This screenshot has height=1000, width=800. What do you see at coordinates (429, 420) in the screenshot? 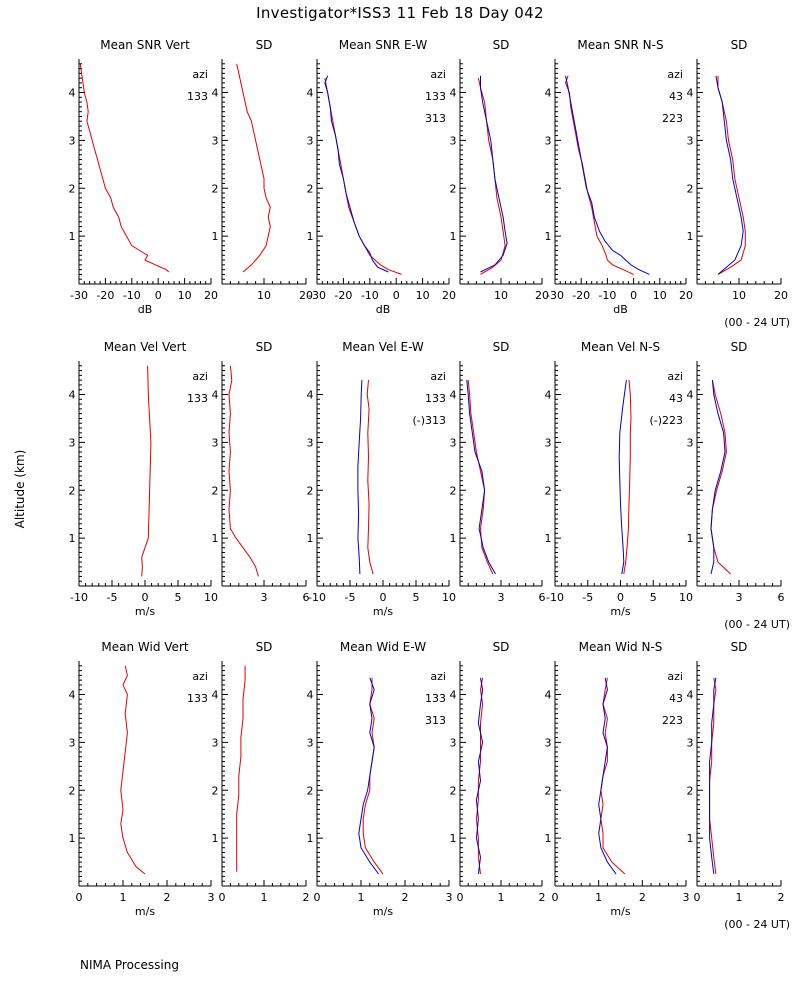
I see `legend-entry: (-)313` at bounding box center [429, 420].